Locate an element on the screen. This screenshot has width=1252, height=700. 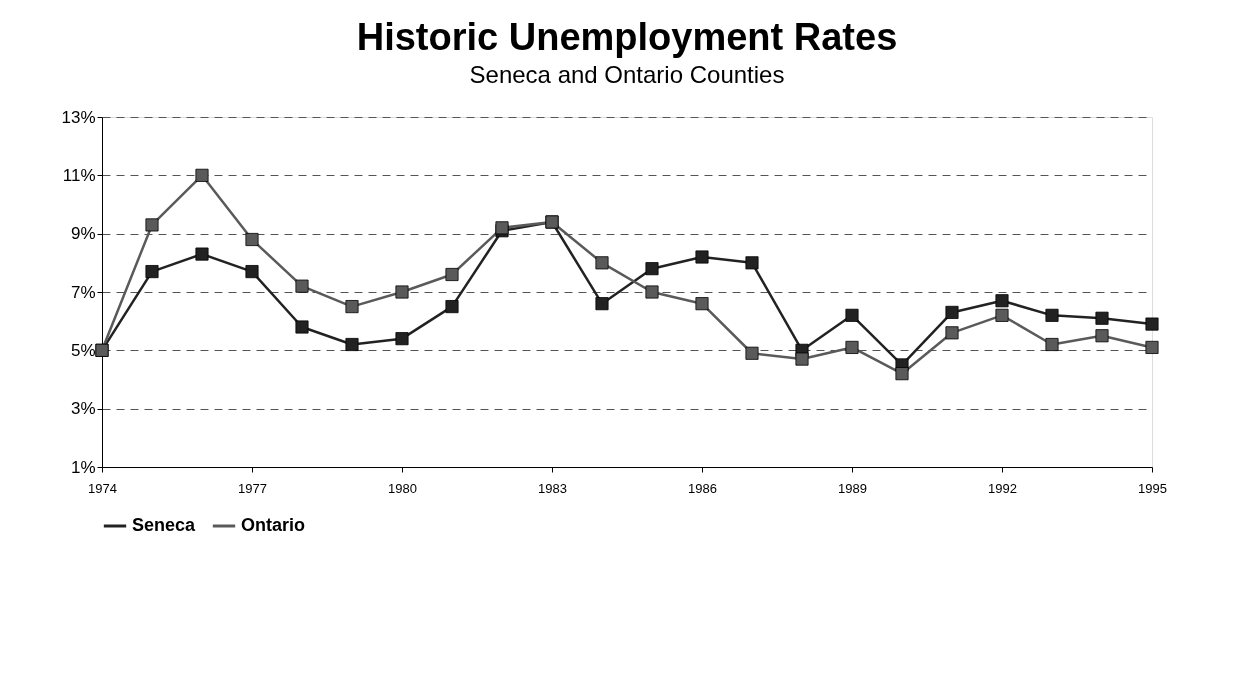
x-tick-label: 1992 is located at coordinates (1002, 488).